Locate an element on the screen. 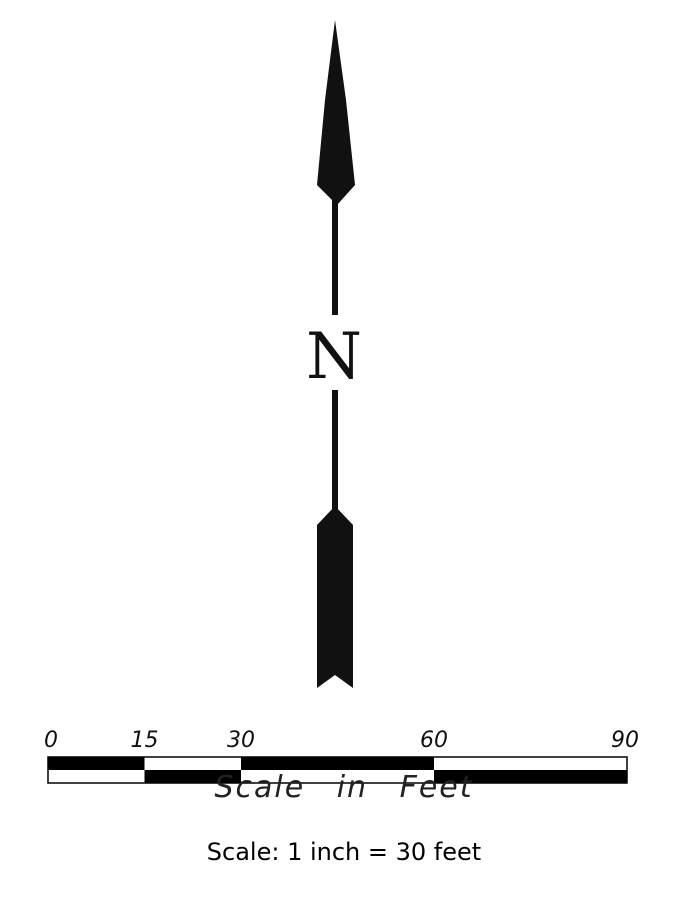 The height and width of the screenshot is (899, 688). scale-ratio-text: Scale: 1 inch = 30 feet is located at coordinates (344, 852).